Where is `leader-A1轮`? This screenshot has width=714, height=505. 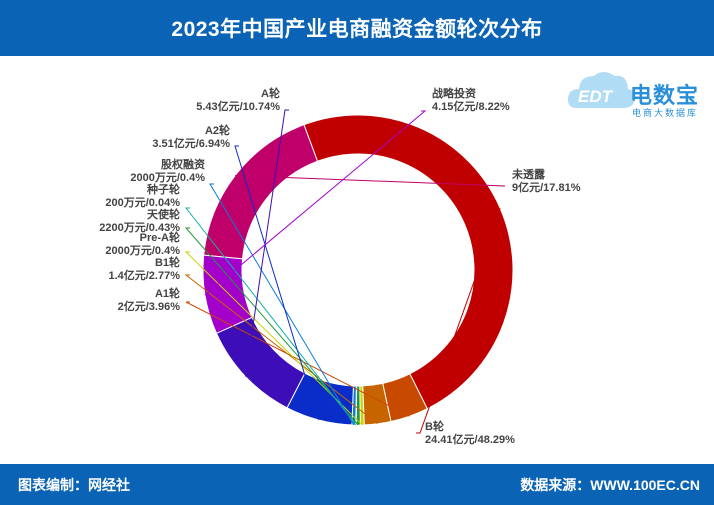 leader-A1轮 is located at coordinates (297, 359).